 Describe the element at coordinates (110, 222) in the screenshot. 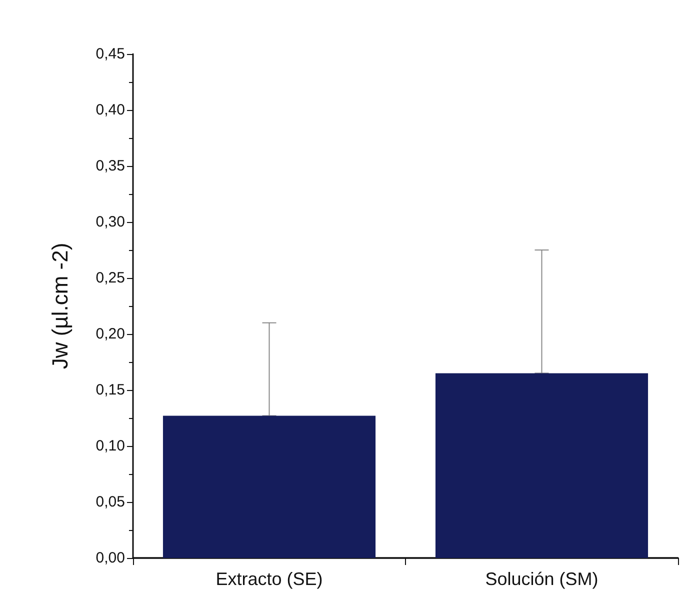

I see `y-tick-label: 0,30` at that location.